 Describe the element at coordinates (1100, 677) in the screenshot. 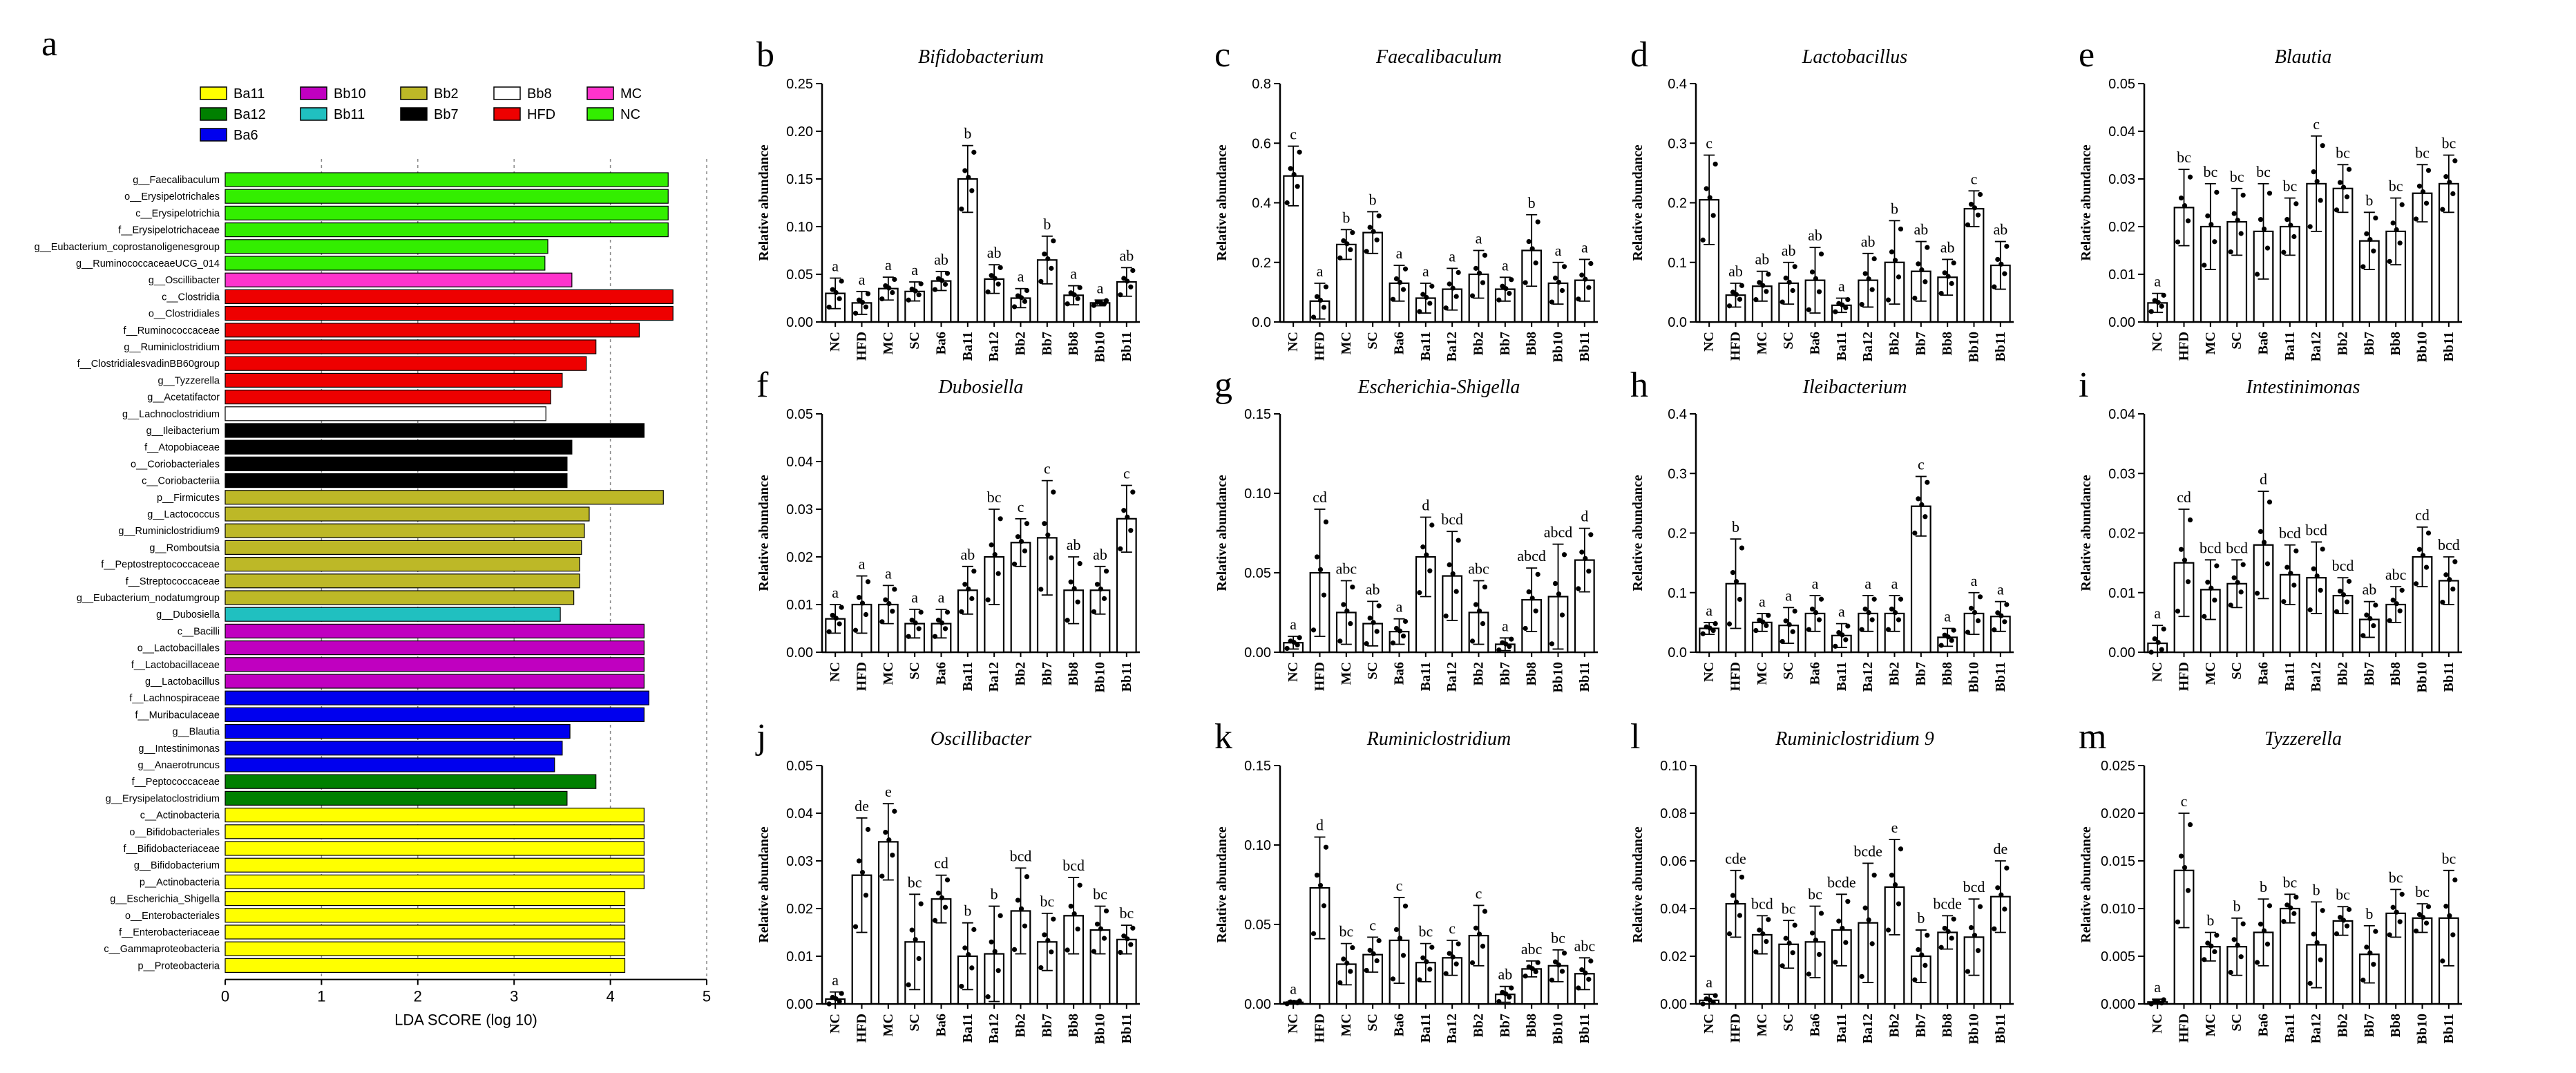

I see `x-tick-label: Bb10` at that location.